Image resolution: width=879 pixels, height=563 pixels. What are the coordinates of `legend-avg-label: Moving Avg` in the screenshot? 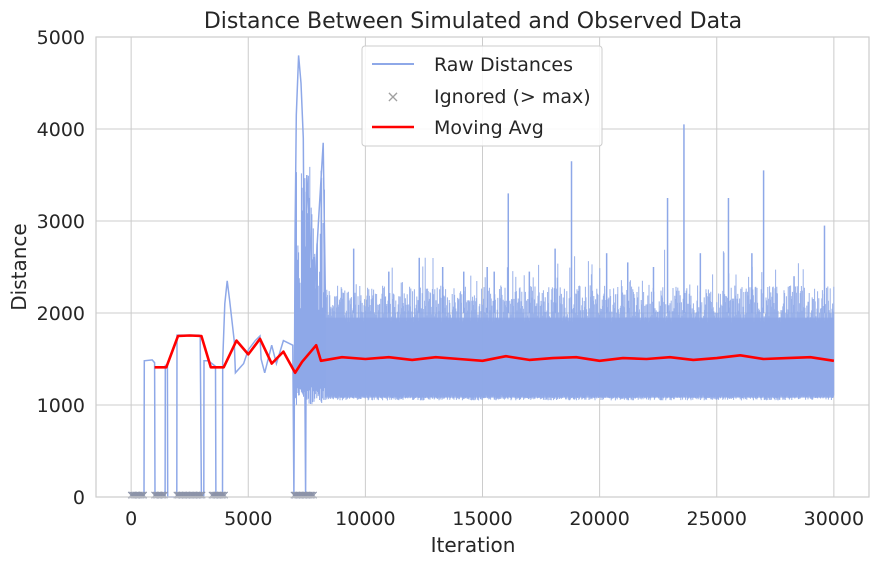 It's located at (489, 128).